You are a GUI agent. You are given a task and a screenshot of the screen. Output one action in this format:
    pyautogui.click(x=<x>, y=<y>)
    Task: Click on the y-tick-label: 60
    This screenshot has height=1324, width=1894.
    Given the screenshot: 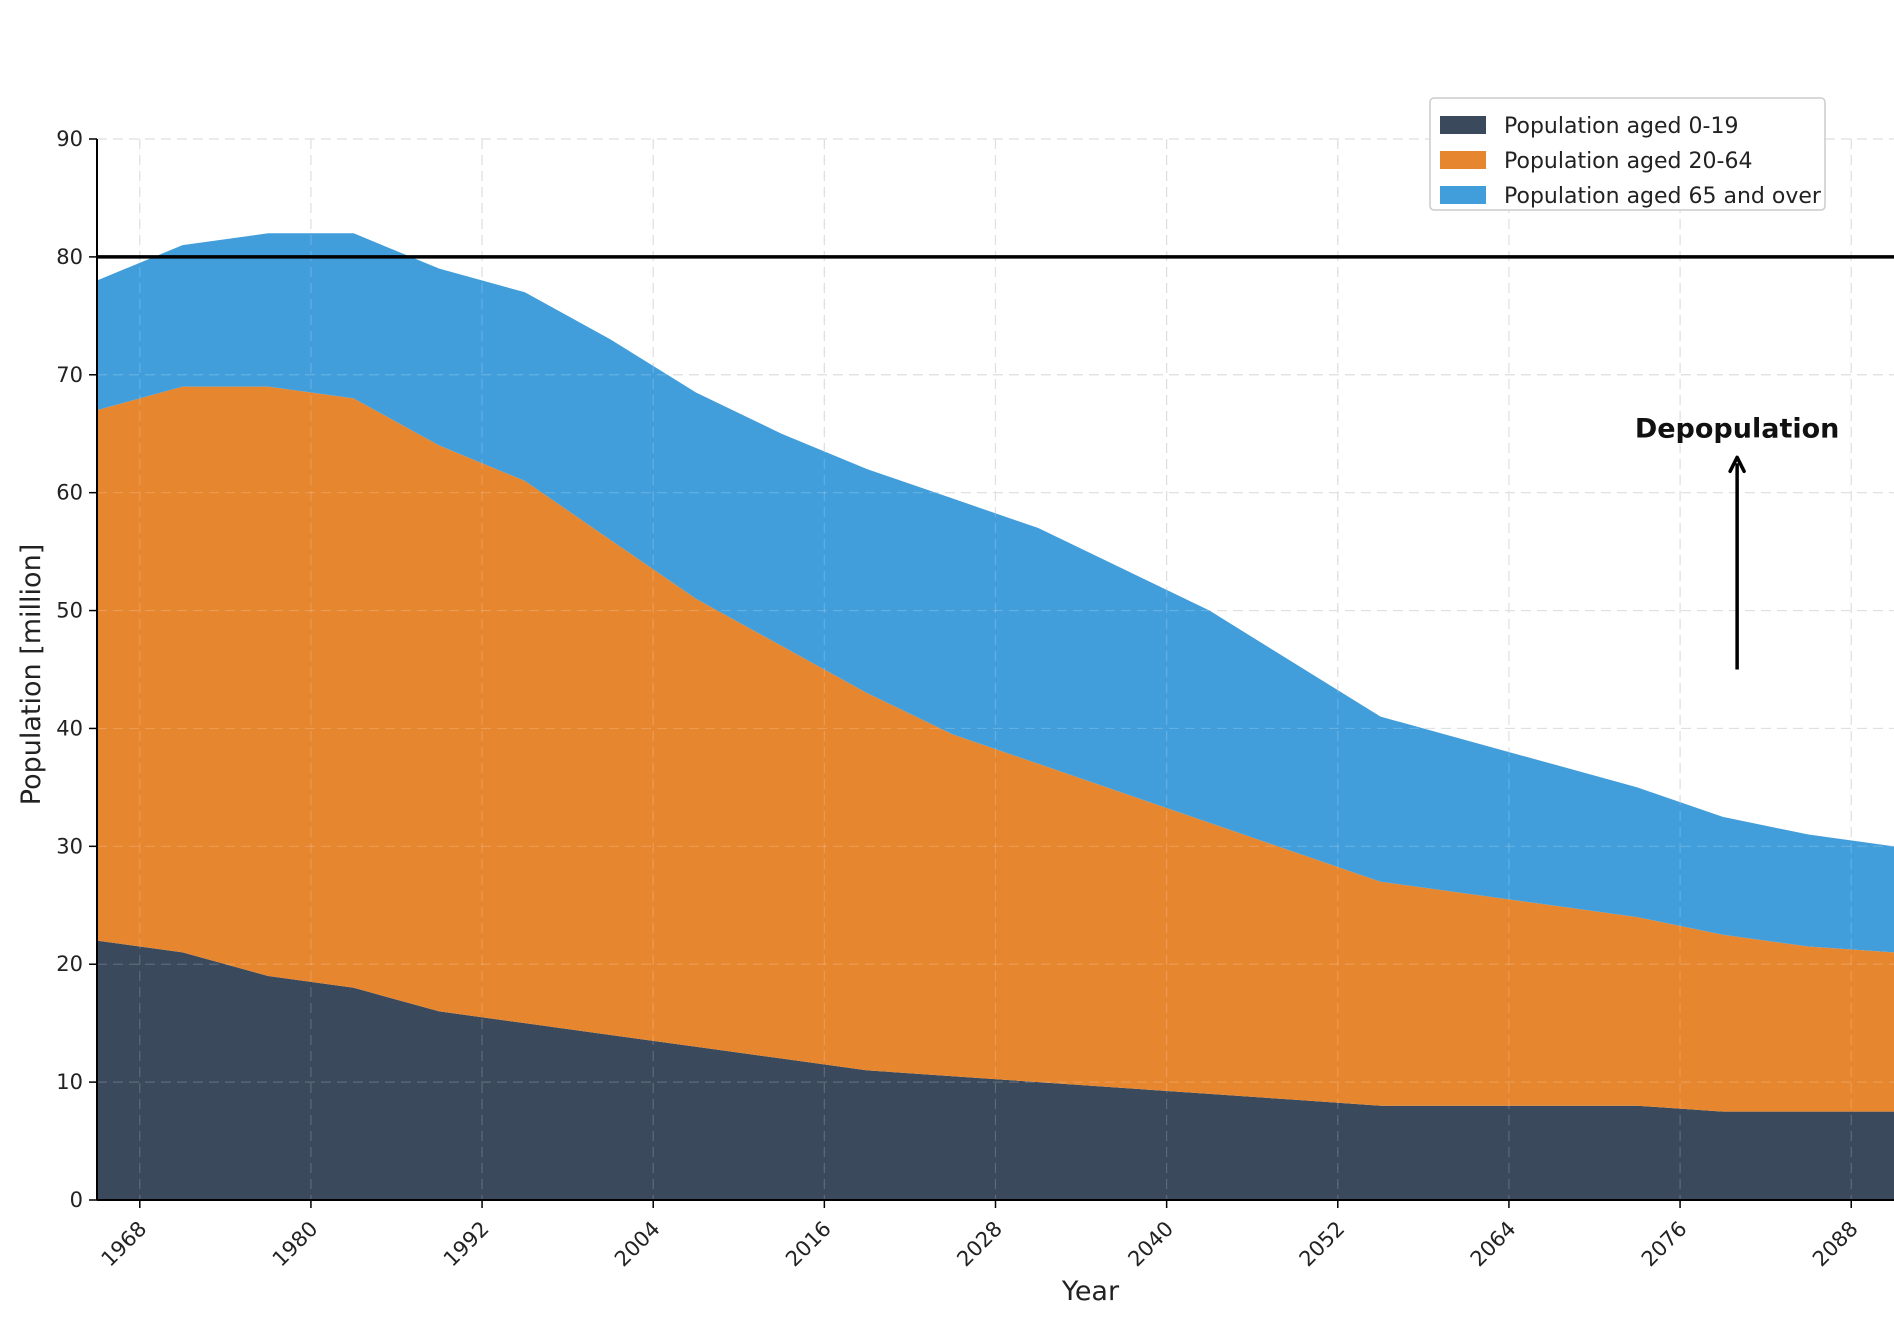 What is the action you would take?
    pyautogui.click(x=69, y=493)
    